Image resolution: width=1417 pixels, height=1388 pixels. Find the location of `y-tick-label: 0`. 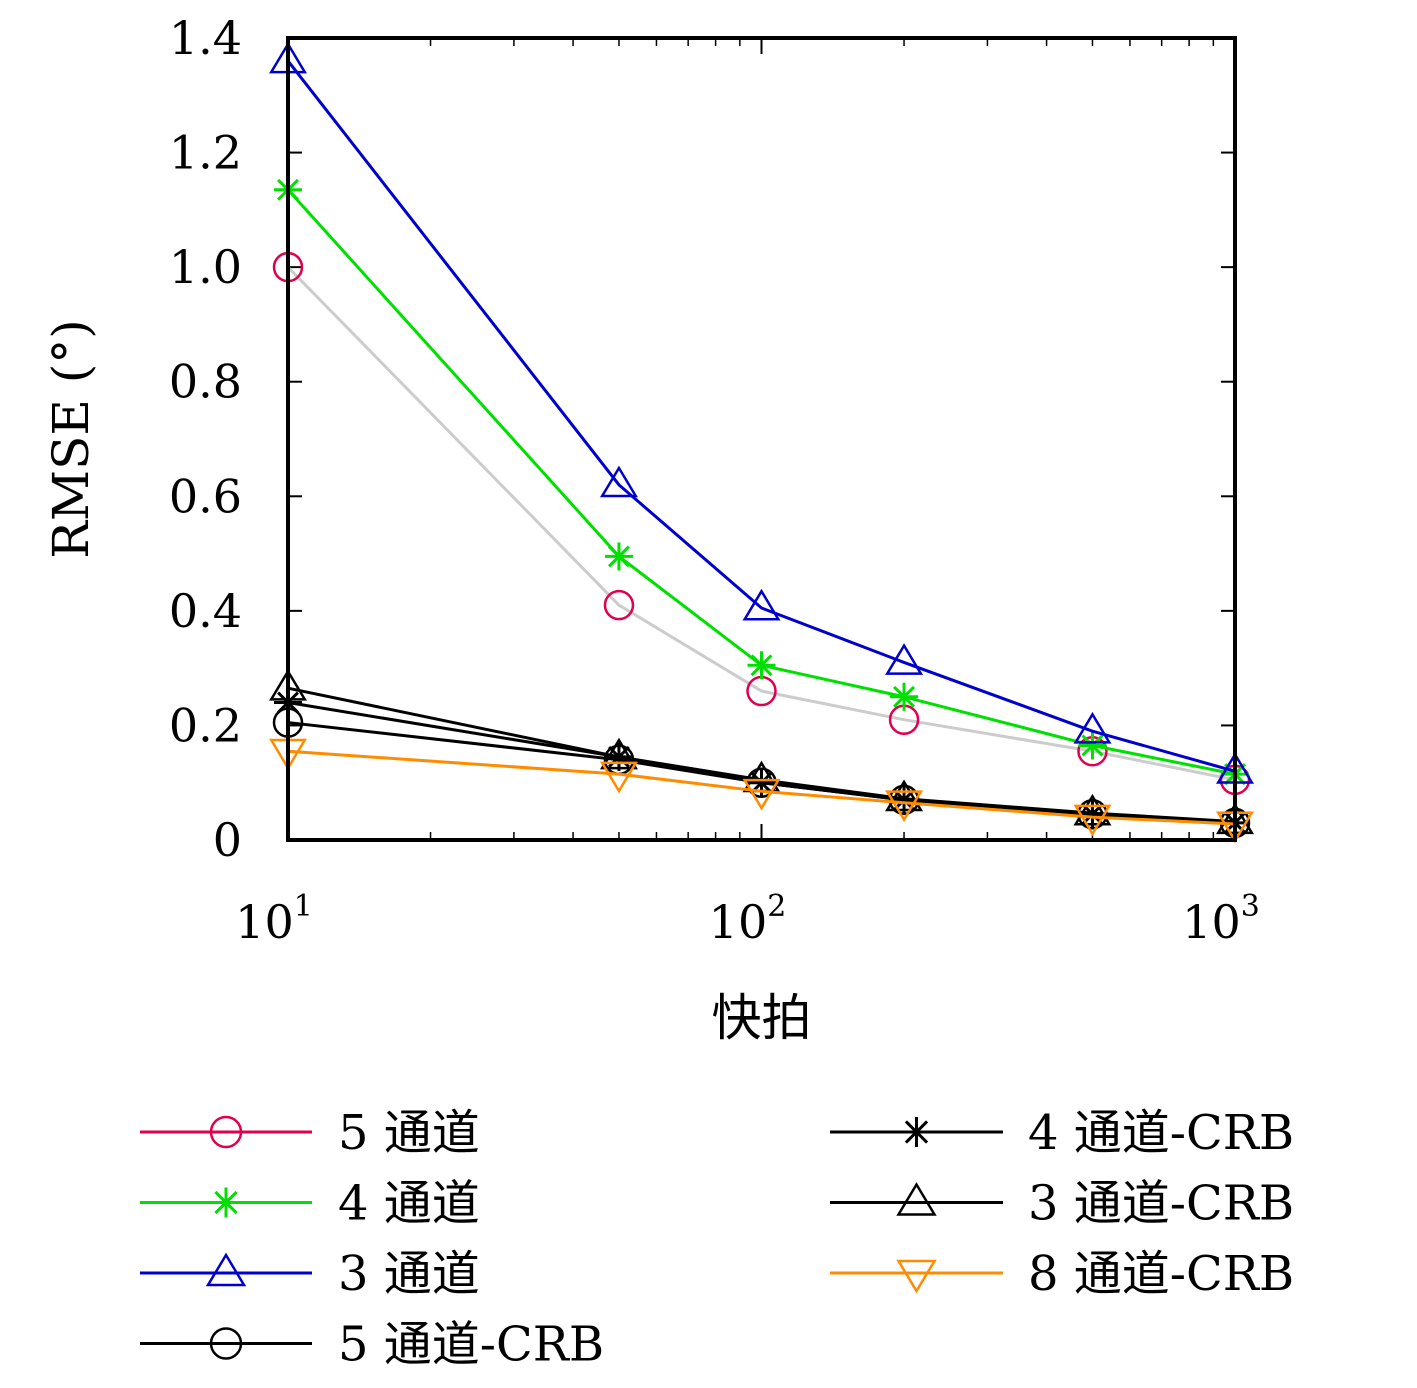

y-tick-label: 0 is located at coordinates (227, 840).